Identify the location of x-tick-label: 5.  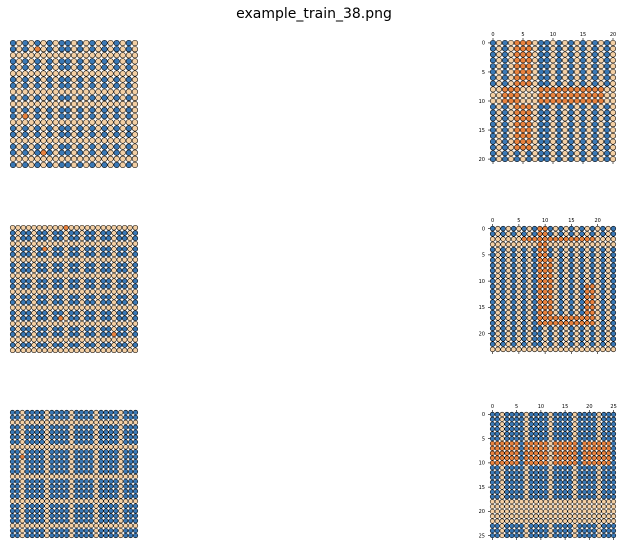
(518, 221).